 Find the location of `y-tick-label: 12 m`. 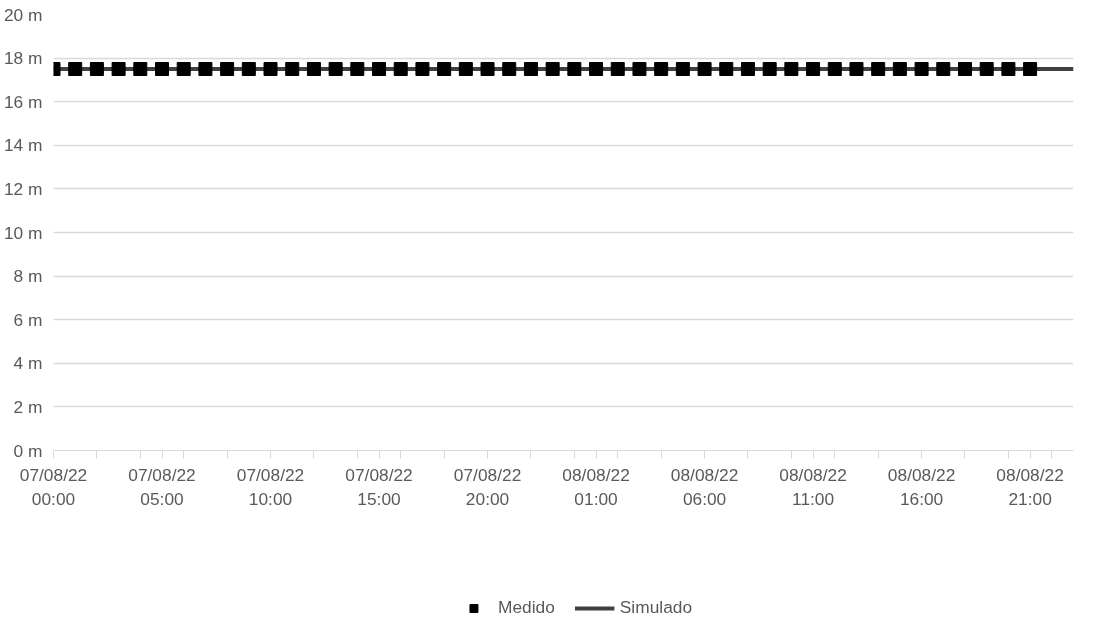

y-tick-label: 12 m is located at coordinates (23, 188).